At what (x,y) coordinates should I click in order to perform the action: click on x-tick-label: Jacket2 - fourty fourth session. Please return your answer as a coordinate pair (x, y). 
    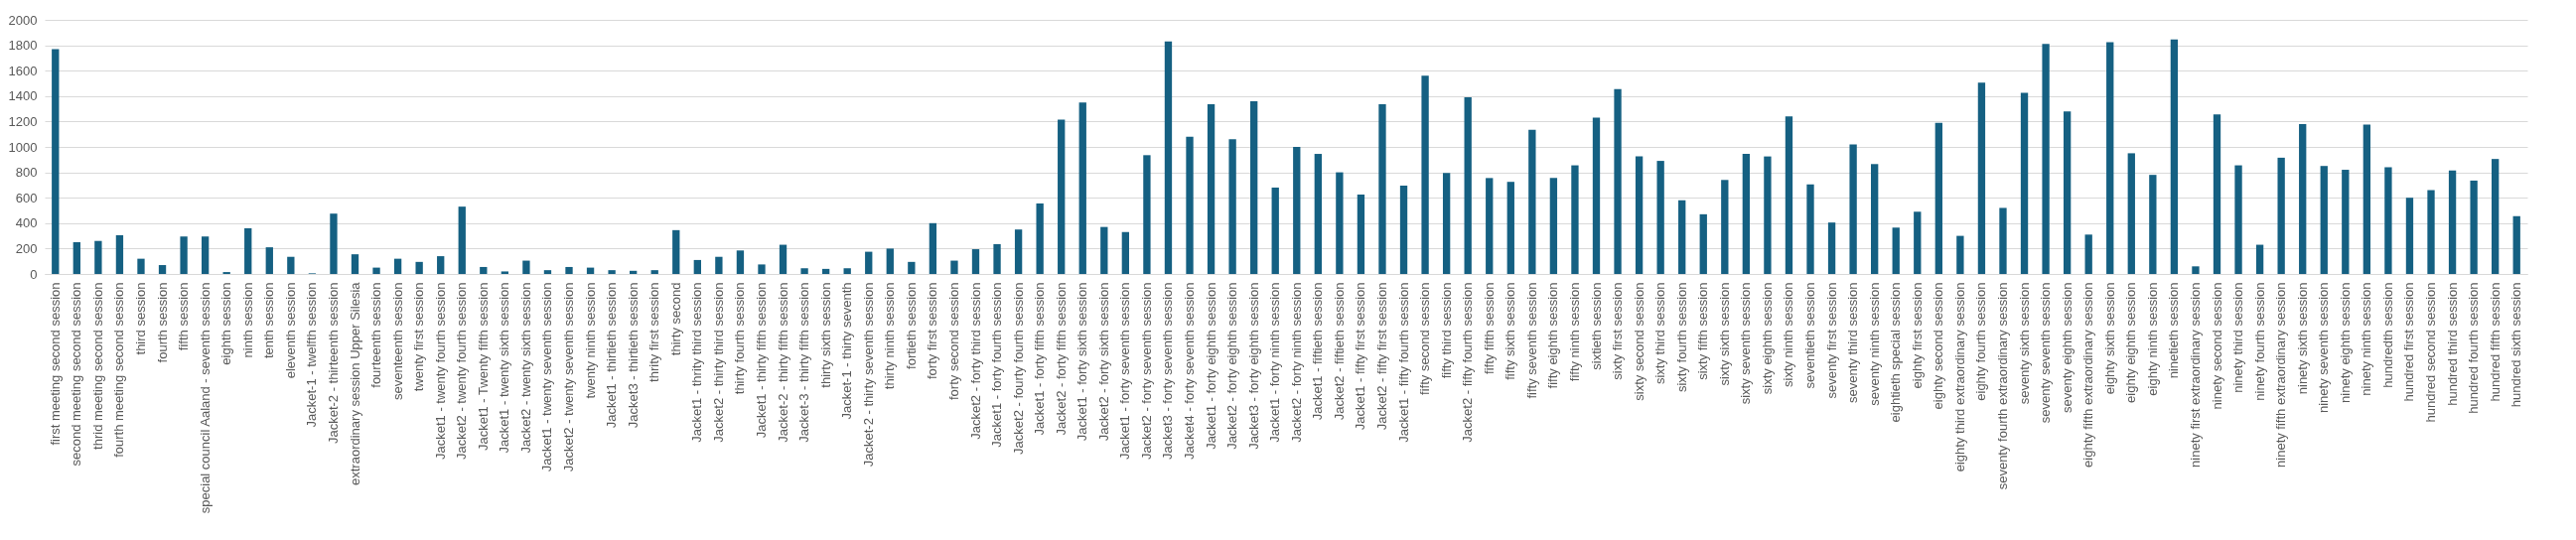
    Looking at the image, I should click on (1018, 368).